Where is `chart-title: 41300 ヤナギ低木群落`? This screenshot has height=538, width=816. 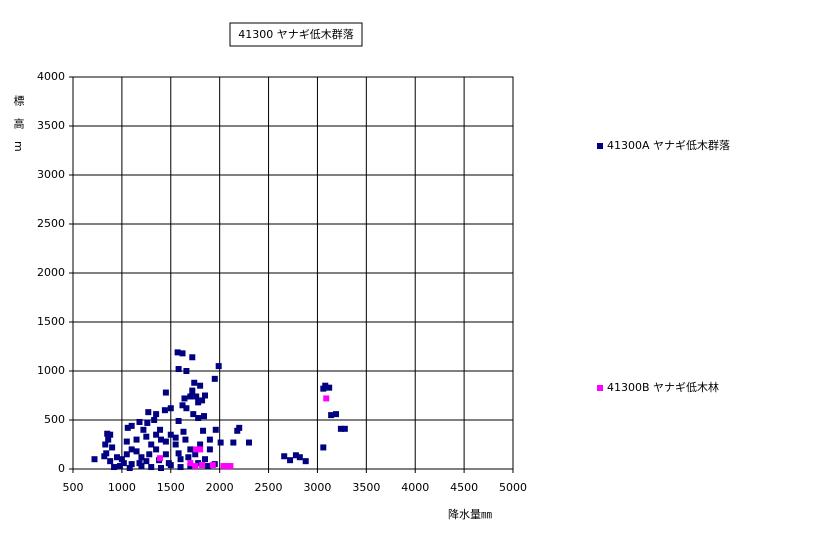
chart-title: 41300 ヤナギ低木群落 is located at coordinates (296, 34).